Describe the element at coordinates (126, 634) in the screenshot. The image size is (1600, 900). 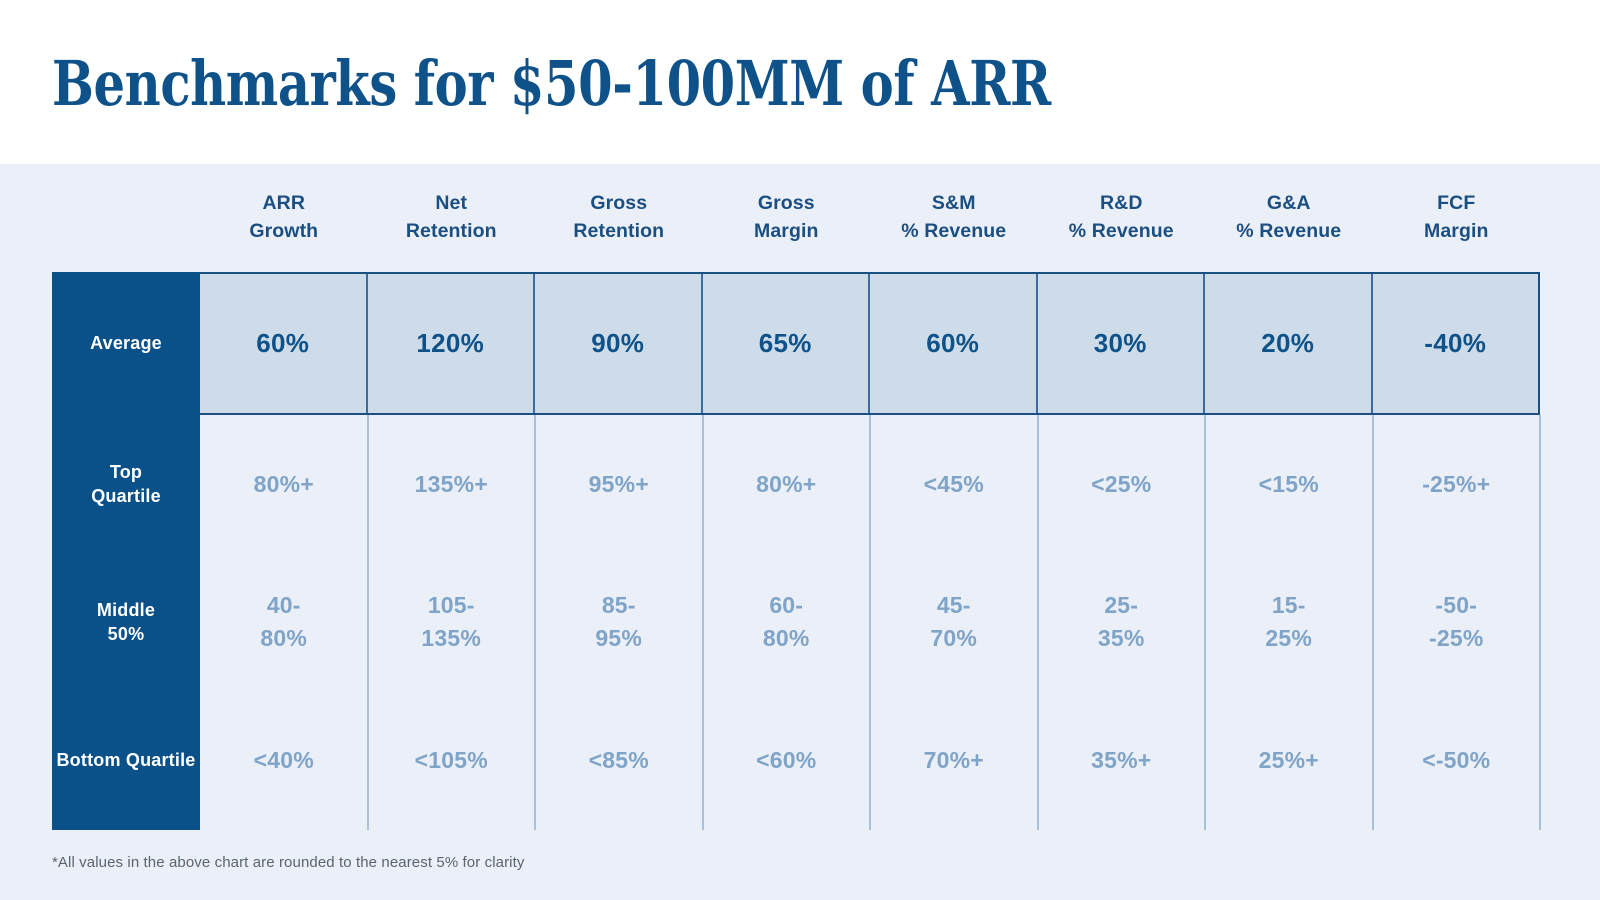
I see `row-label-line2: 50%` at that location.